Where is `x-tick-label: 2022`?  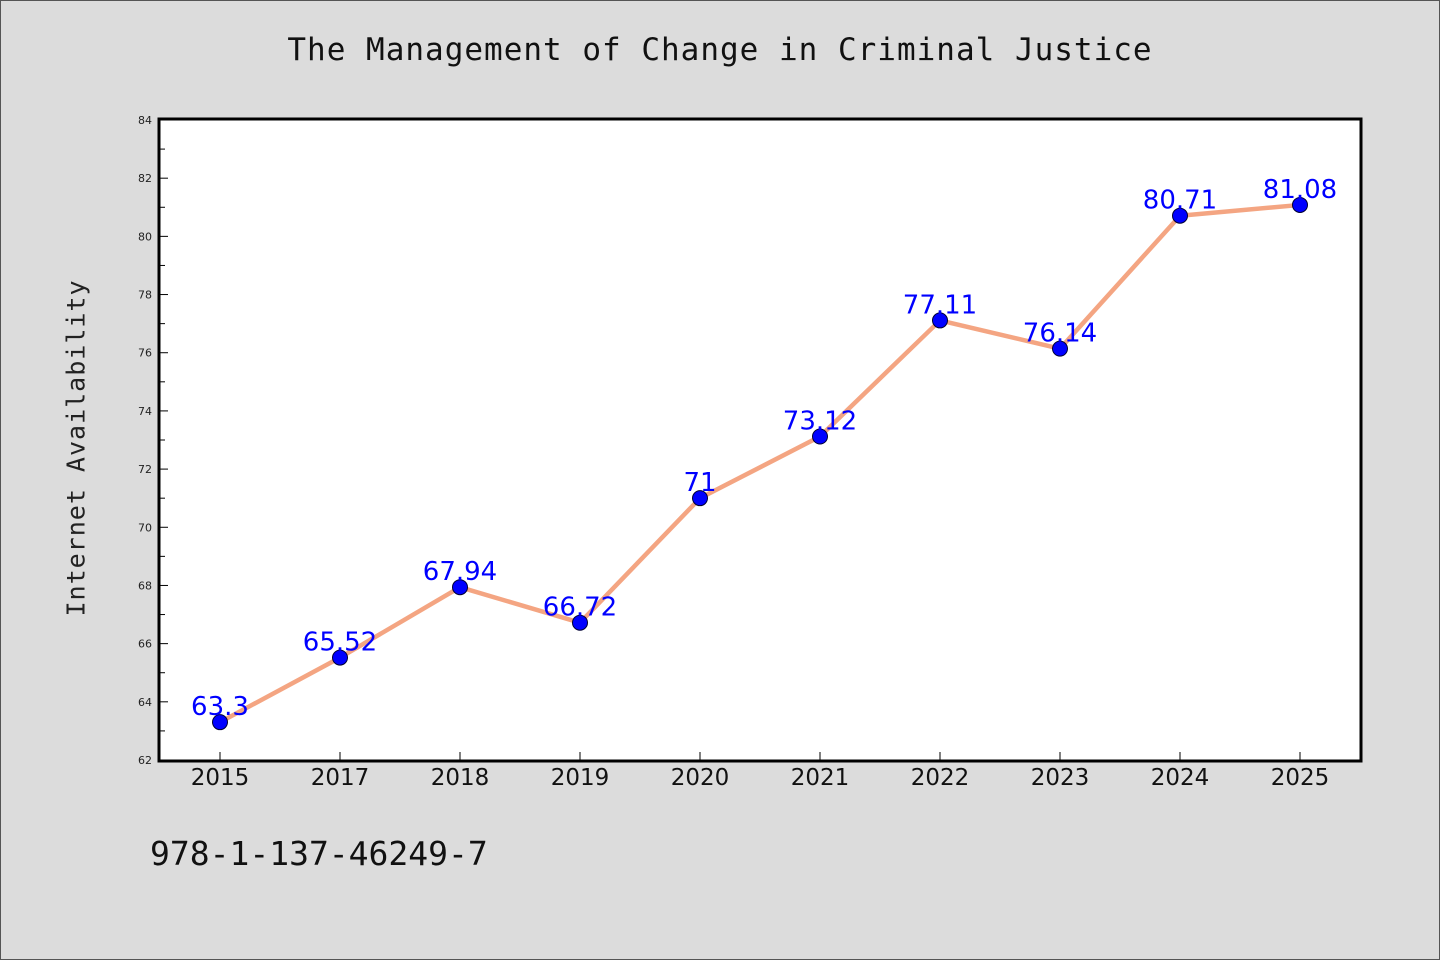 x-tick-label: 2022 is located at coordinates (940, 778).